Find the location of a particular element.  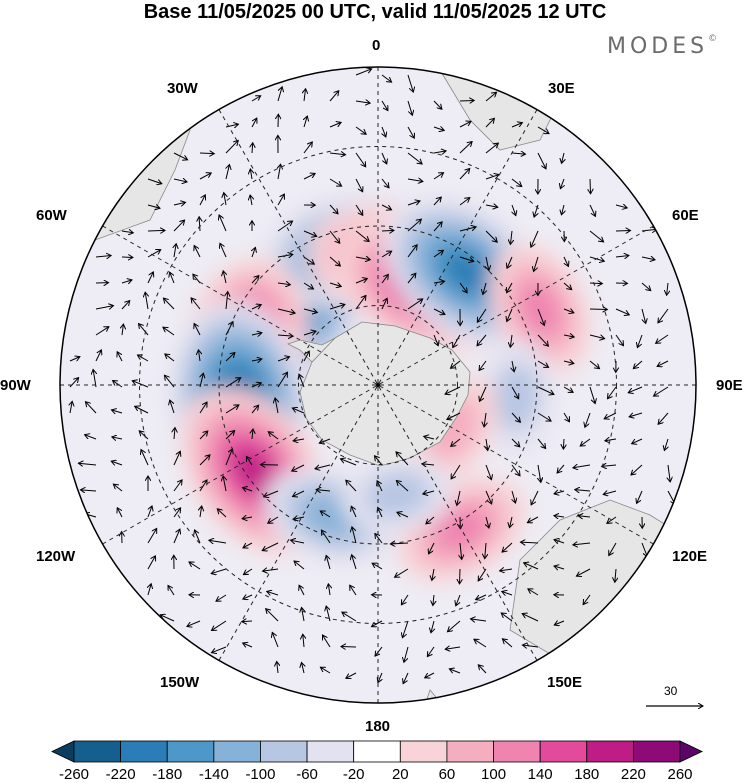

colorbar-high-extension is located at coordinates (691, 751).